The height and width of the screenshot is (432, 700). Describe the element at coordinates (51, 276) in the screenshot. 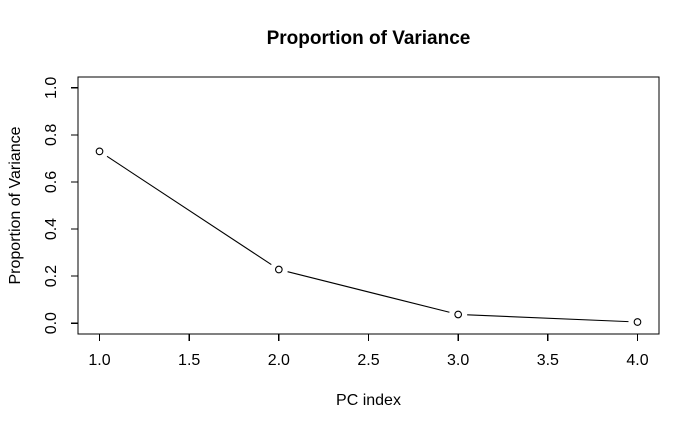

I see `y-tick-label: 0.2` at that location.